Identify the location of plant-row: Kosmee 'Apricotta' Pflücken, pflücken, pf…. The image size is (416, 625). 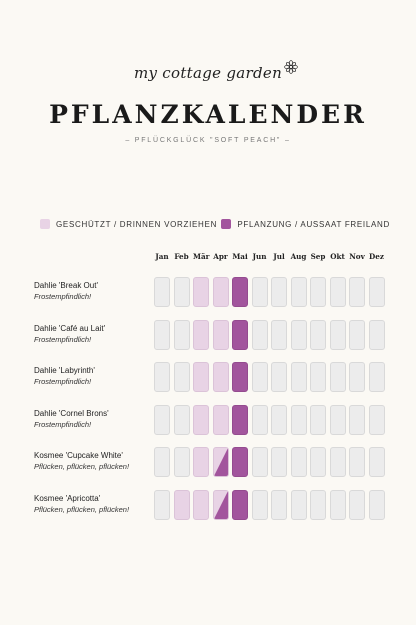
(208, 505).